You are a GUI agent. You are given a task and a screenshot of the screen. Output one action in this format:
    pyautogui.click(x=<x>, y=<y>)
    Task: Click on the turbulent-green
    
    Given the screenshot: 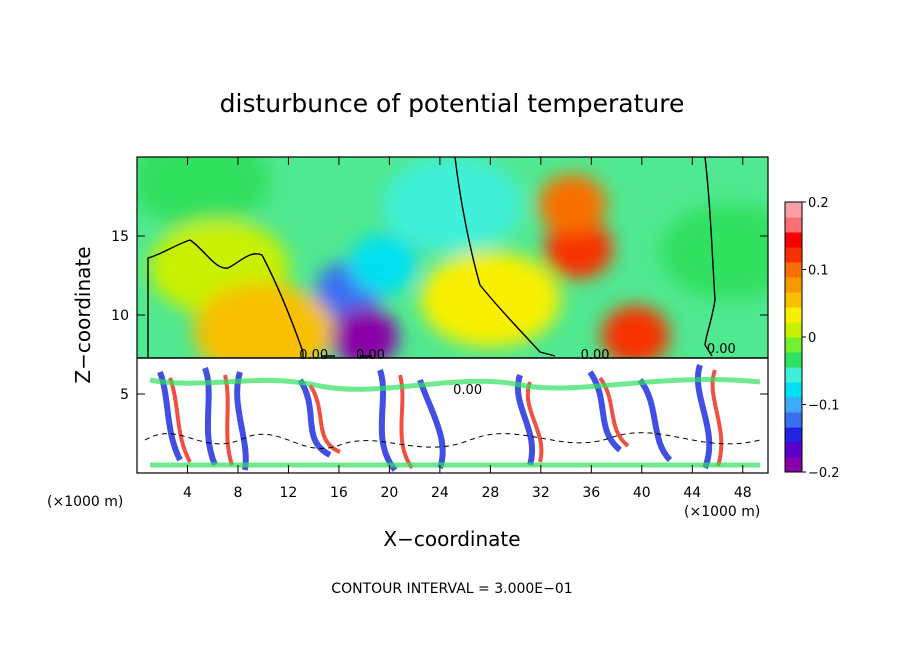 What is the action you would take?
    pyautogui.click(x=455, y=422)
    